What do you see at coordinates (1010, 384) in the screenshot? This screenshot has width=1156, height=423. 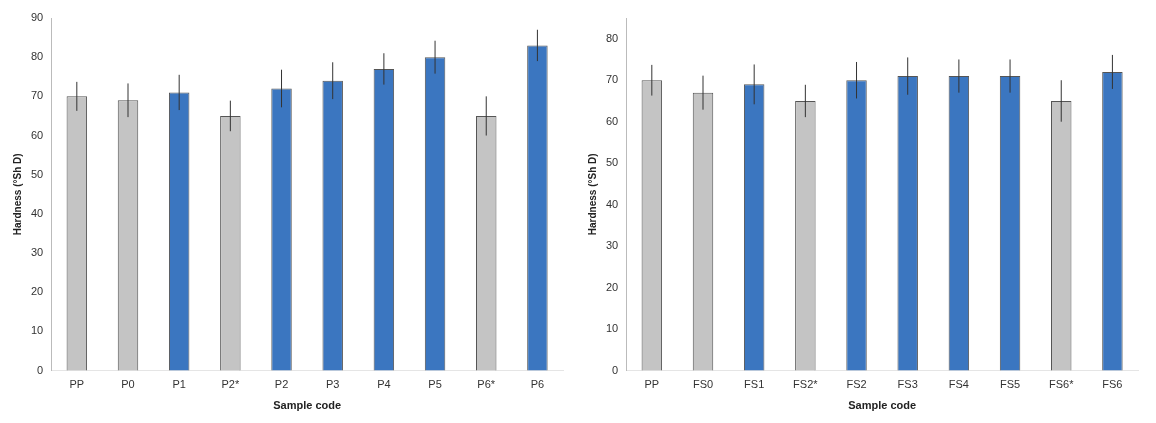 I see `x-tick-label: FS5` at bounding box center [1010, 384].